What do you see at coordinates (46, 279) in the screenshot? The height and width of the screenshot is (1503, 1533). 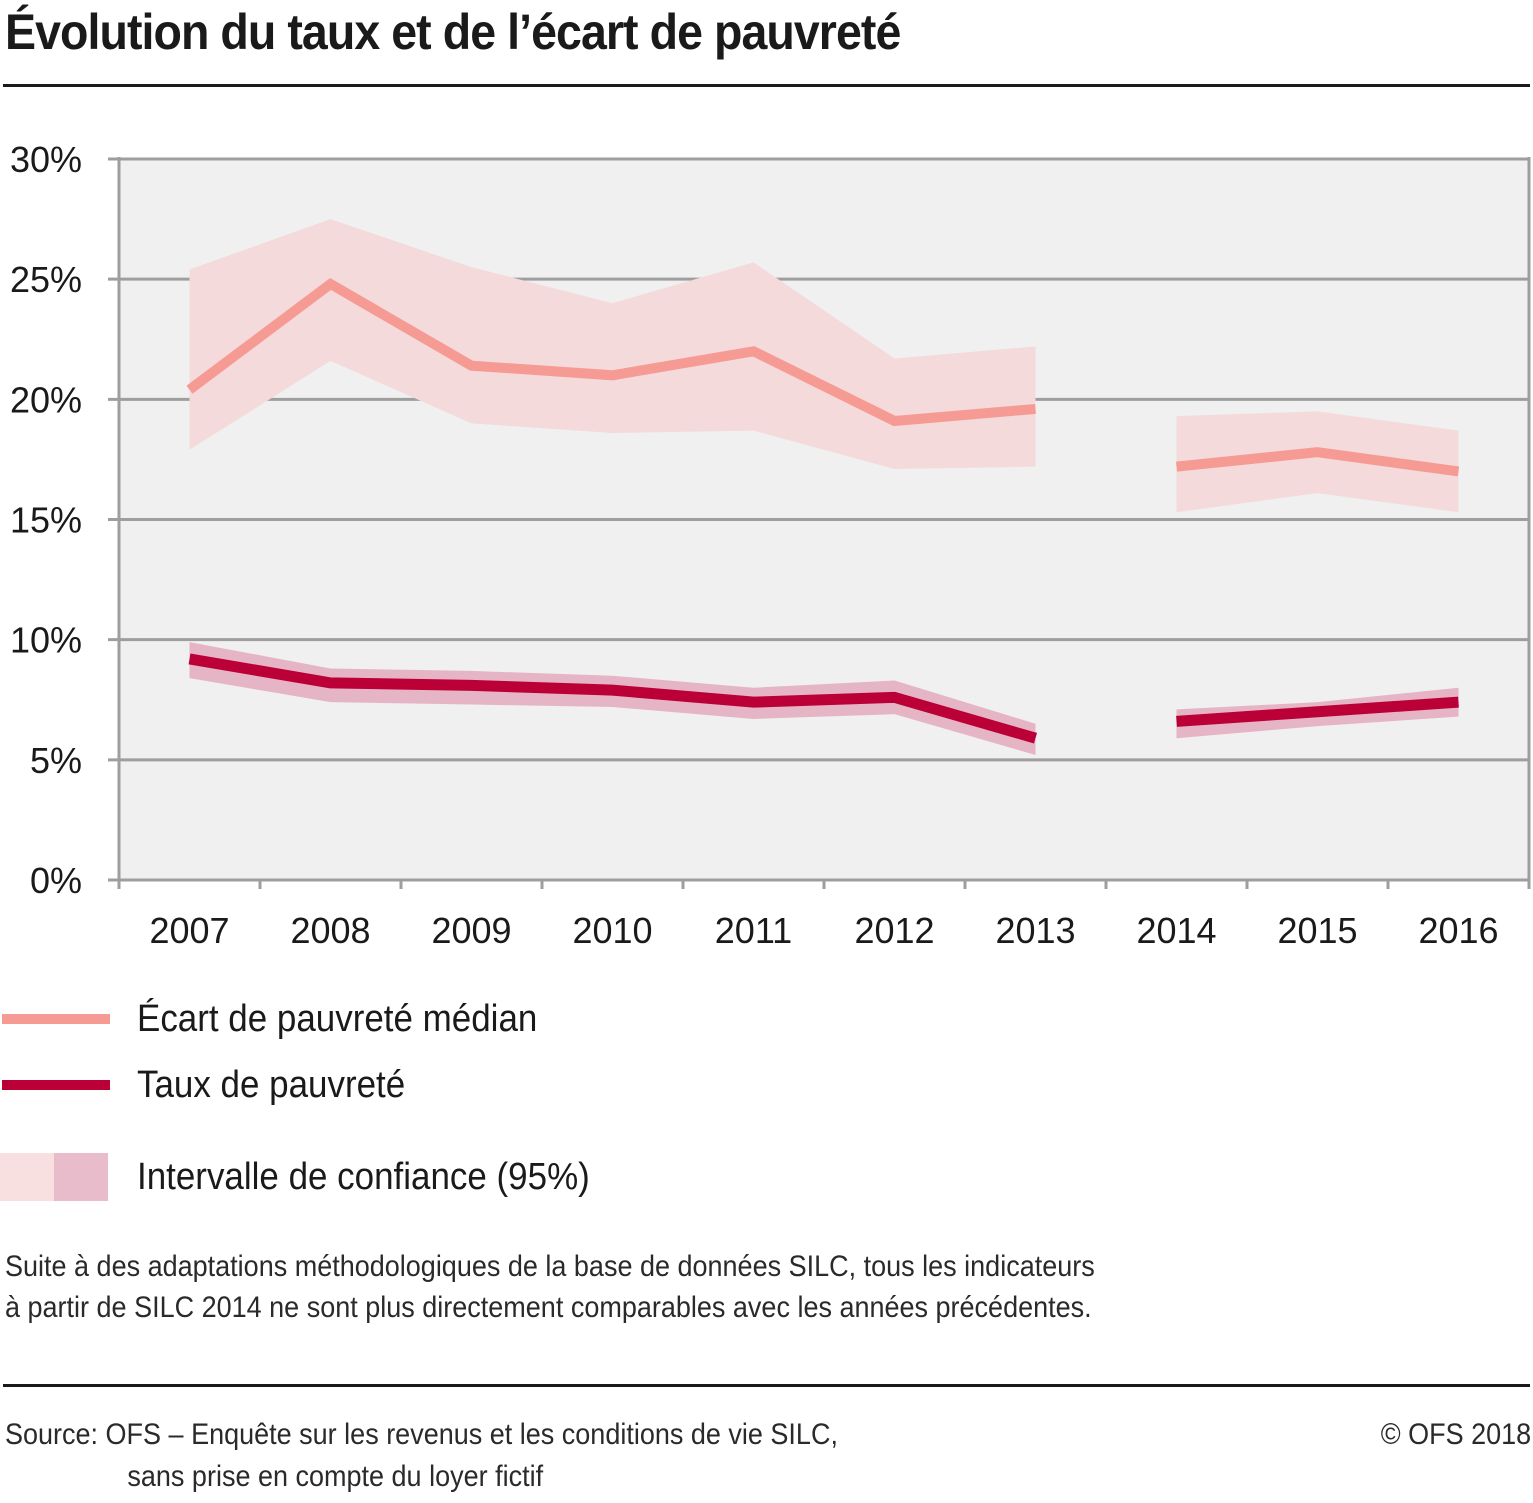 I see `y-tick-label: 25%` at bounding box center [46, 279].